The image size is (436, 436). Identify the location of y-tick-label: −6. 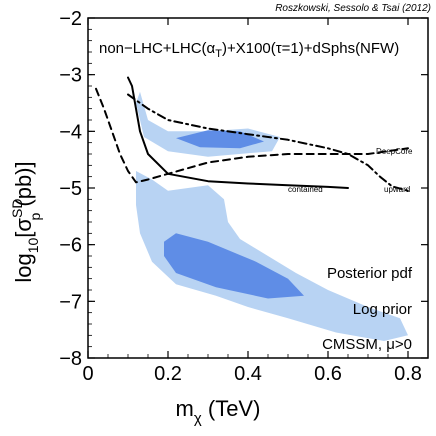
(70, 246).